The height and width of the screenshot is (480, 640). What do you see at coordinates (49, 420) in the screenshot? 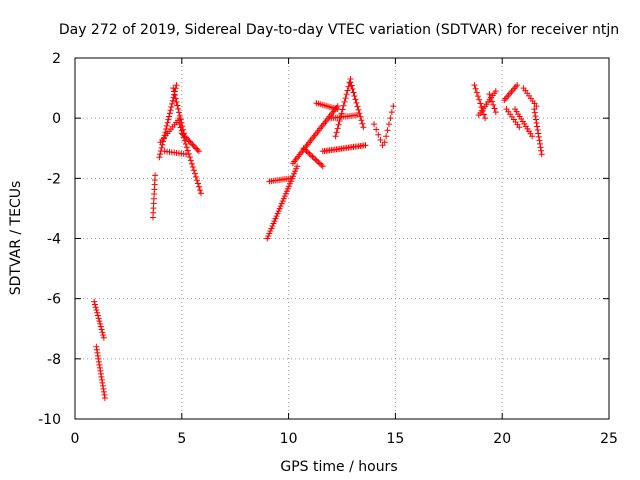
I see `y-tick-label: -10` at bounding box center [49, 420].